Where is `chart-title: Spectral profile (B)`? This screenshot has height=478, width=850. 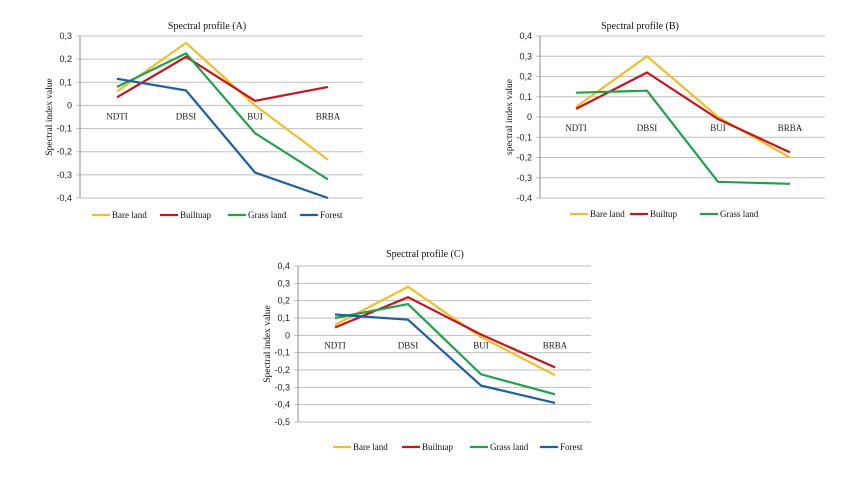
chart-title: Spectral profile (B) is located at coordinates (640, 26).